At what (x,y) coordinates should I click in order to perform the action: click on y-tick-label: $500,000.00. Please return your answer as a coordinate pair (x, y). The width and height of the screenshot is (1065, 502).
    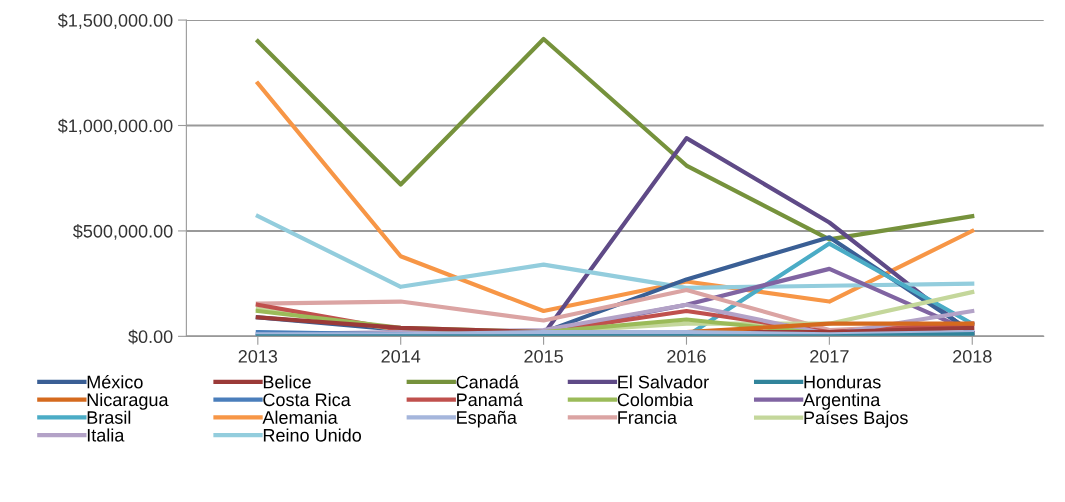
    Looking at the image, I should click on (122, 232).